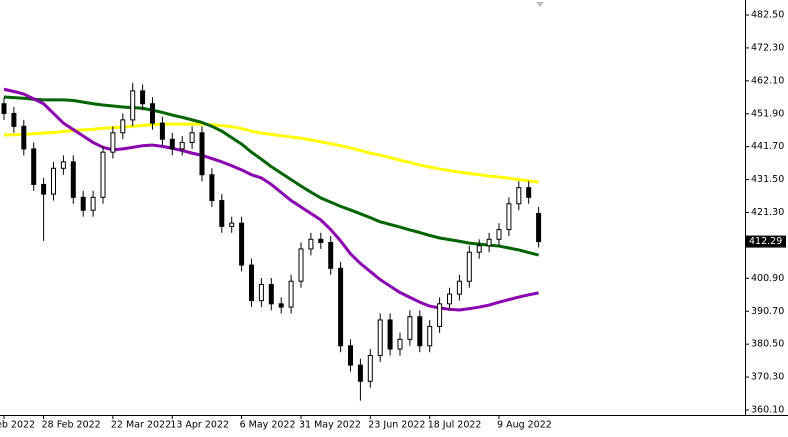 Image resolution: width=788 pixels, height=437 pixels. Describe the element at coordinates (767, 212) in the screenshot. I see `y-tick-label: 421.30` at that location.